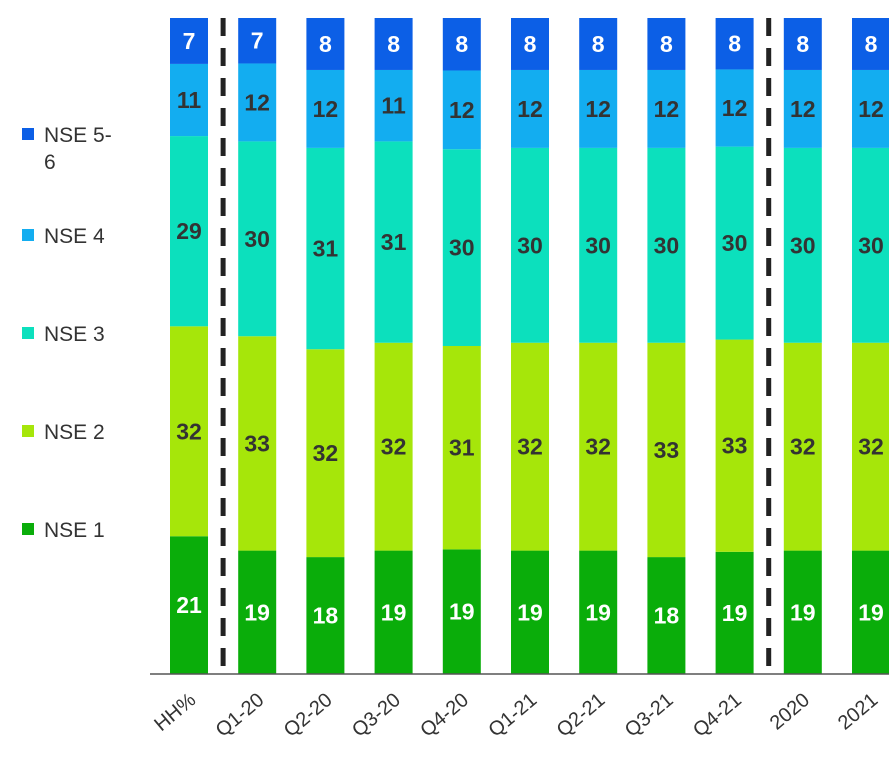  I want to click on data-label-nse-3-hh: 29, so click(189, 231).